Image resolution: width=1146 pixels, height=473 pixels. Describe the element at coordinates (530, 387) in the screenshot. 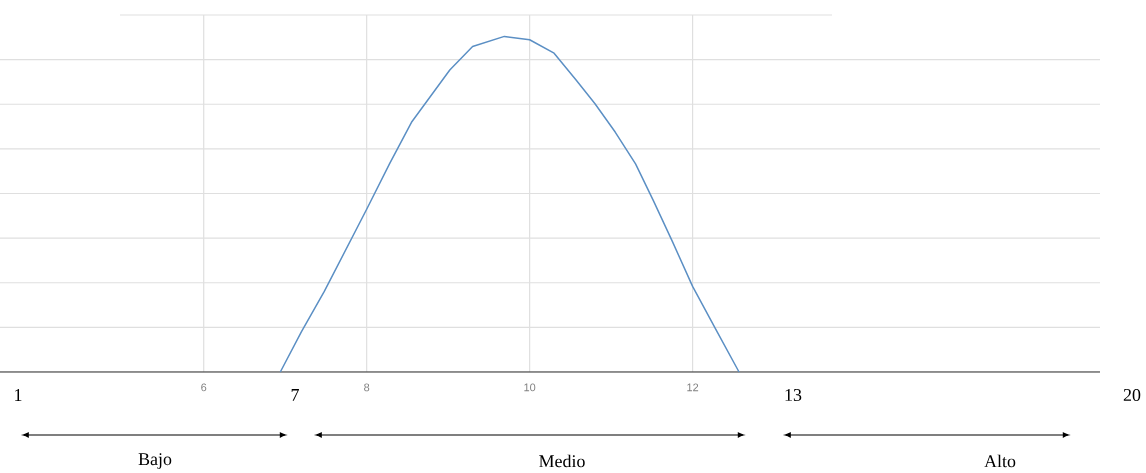

I see `x-tick-label: 10` at that location.